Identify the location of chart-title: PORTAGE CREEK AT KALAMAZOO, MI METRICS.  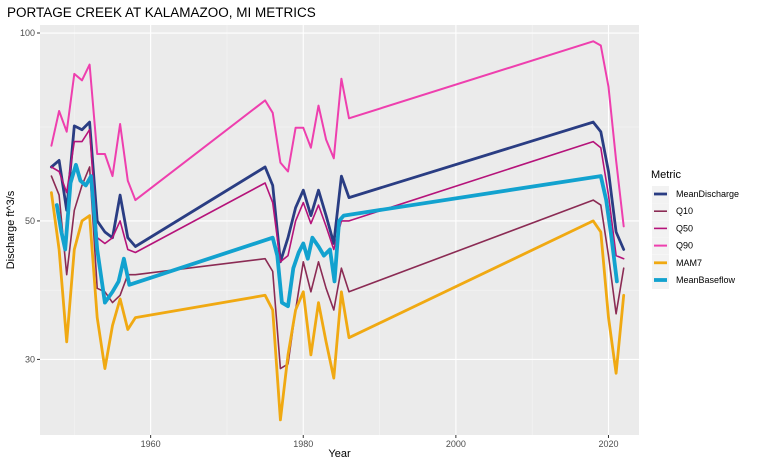
(161, 12).